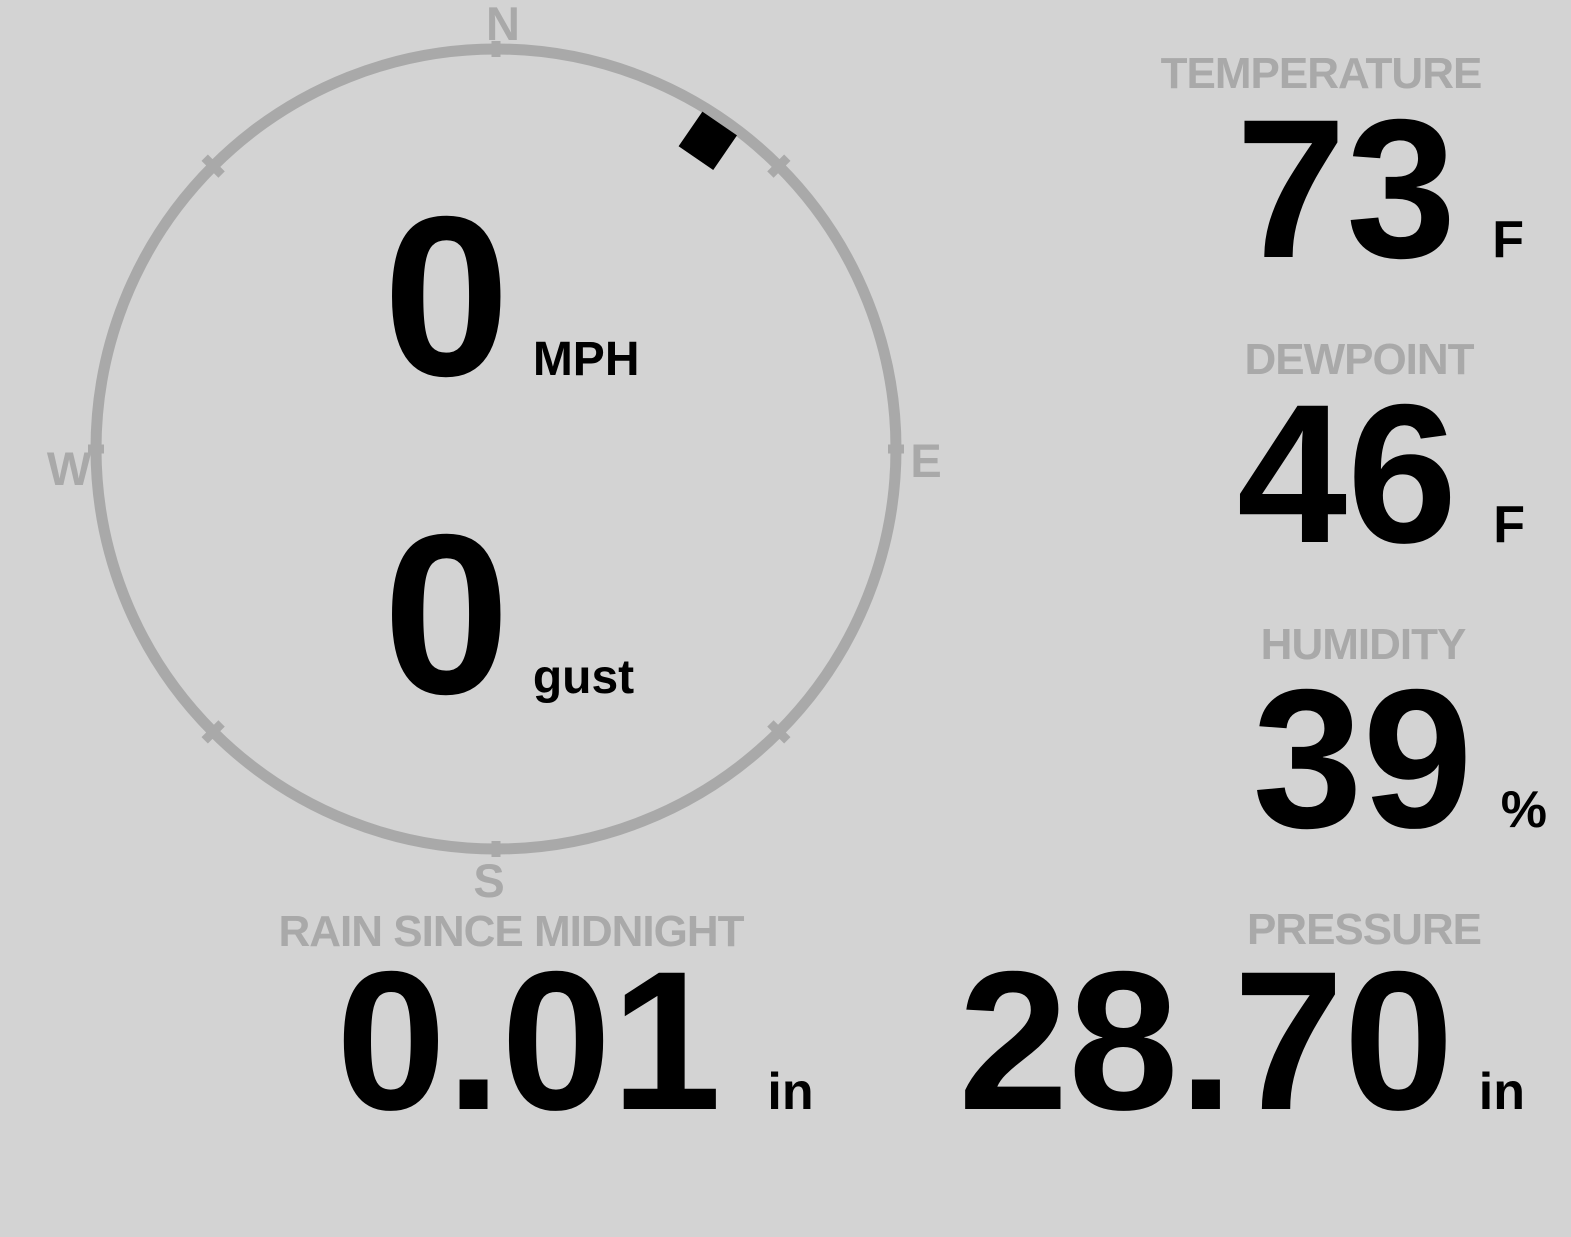  What do you see at coordinates (446, 297) in the screenshot?
I see `wind-speed-value: 0` at bounding box center [446, 297].